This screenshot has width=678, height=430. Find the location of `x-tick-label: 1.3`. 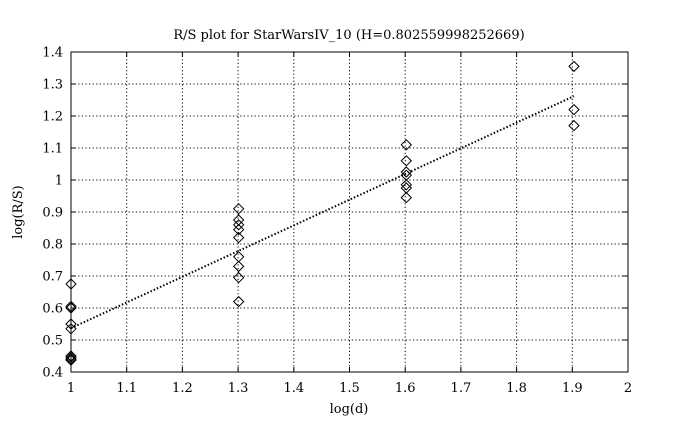

x-tick-label: 1.3 is located at coordinates (238, 388).